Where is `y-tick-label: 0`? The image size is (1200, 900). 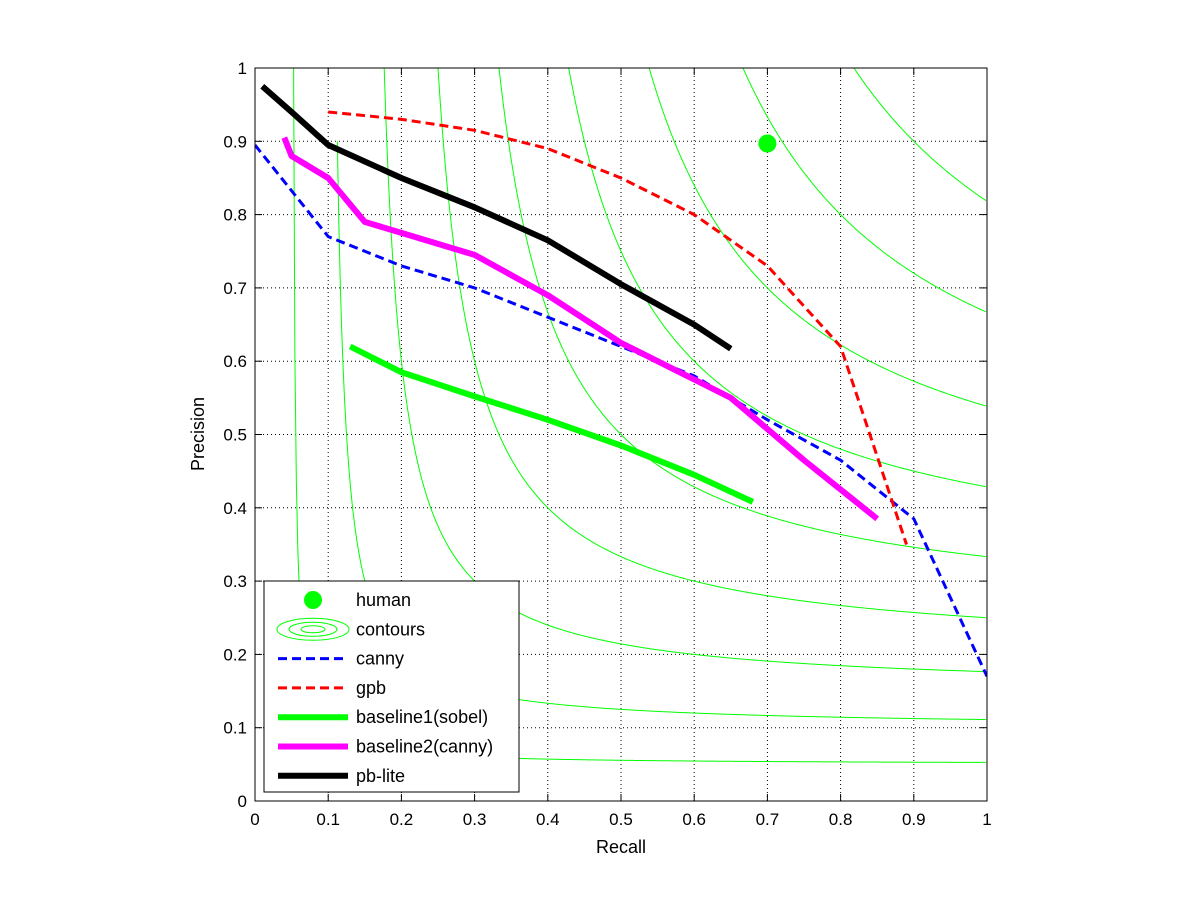 y-tick-label: 0 is located at coordinates (242, 801).